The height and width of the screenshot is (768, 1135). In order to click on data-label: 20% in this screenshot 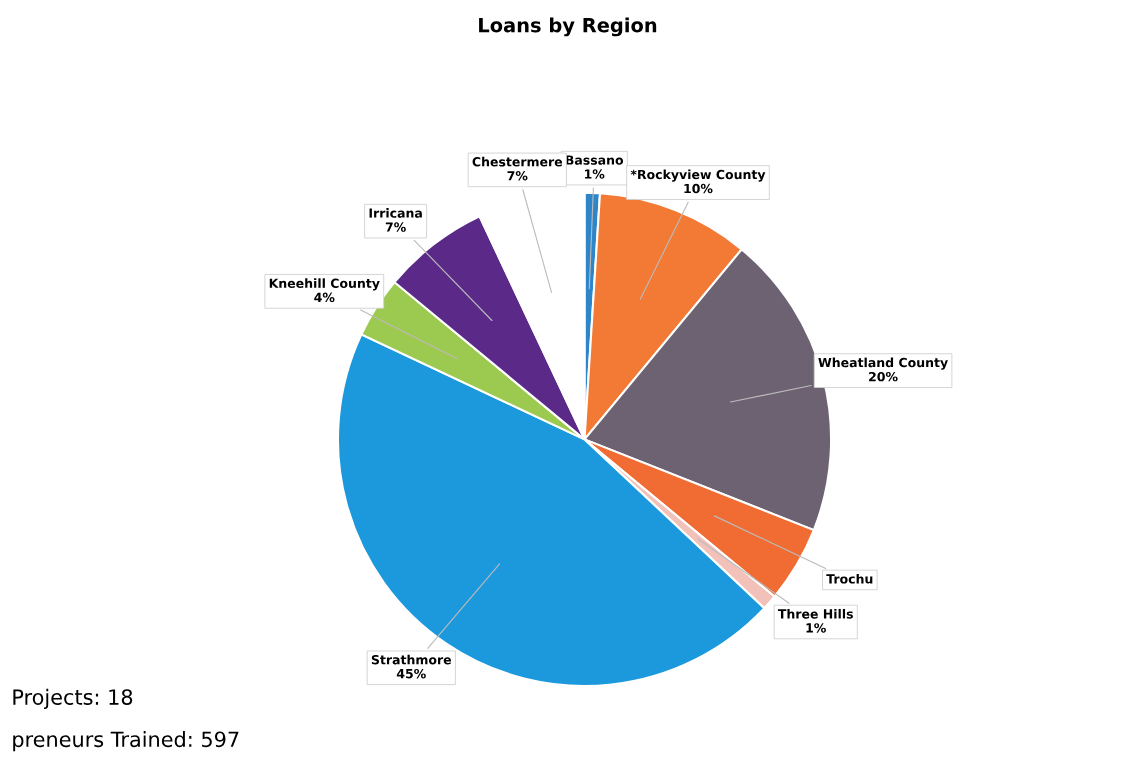, I will do `click(883, 376)`.